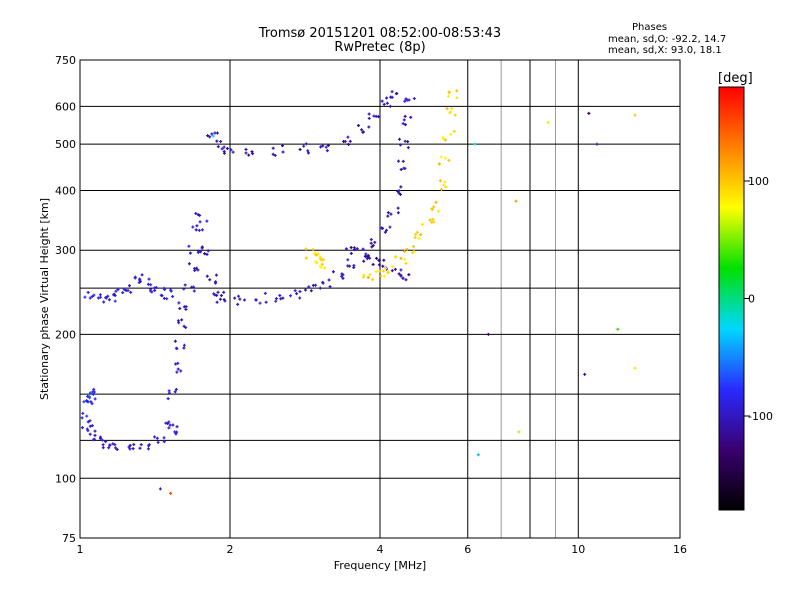 The image size is (800, 600). Describe the element at coordinates (69, 538) in the screenshot. I see `y-tick-label: 75` at that location.